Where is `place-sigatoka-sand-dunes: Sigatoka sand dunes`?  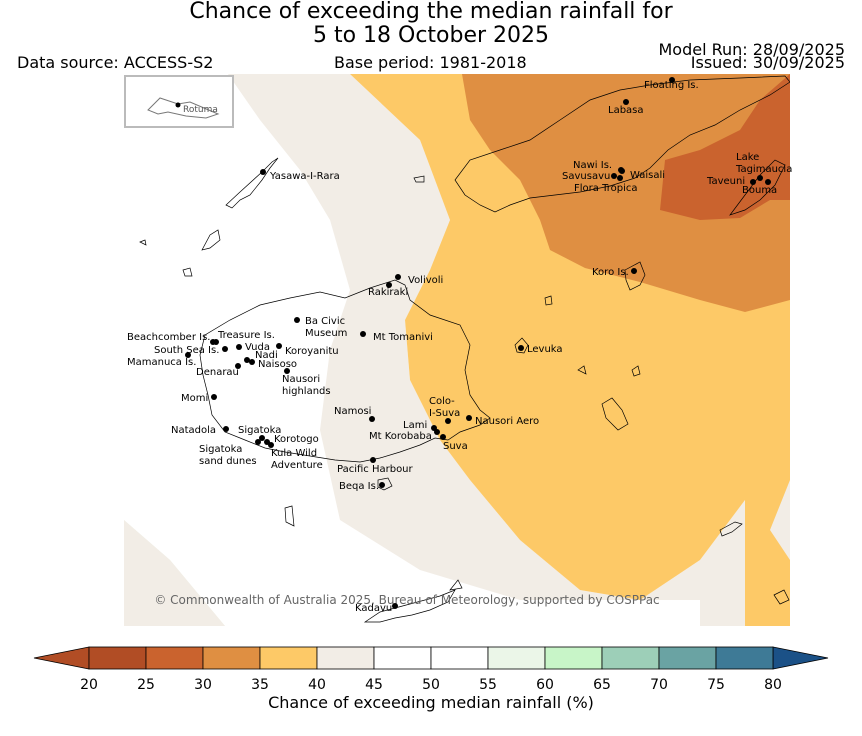
place-sigatoka-sand-dunes: Sigatoka sand dunes is located at coordinates (230, 453).